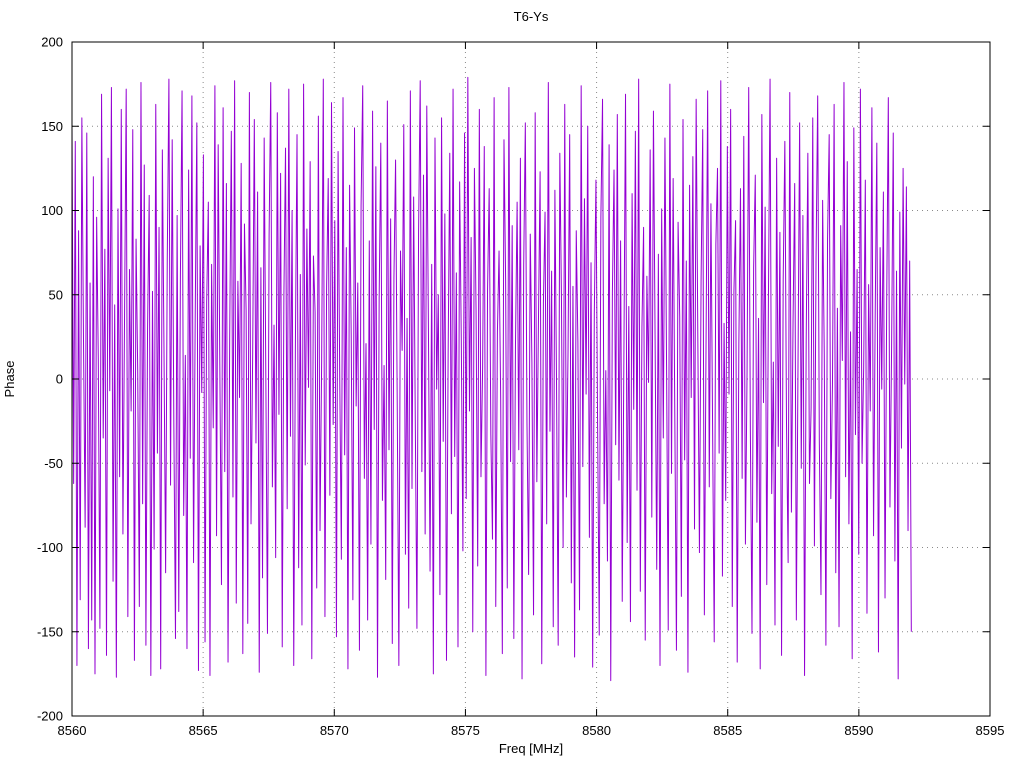 This screenshot has height=773, width=1024. What do you see at coordinates (596, 730) in the screenshot?
I see `x-tick-label: 8580` at bounding box center [596, 730].